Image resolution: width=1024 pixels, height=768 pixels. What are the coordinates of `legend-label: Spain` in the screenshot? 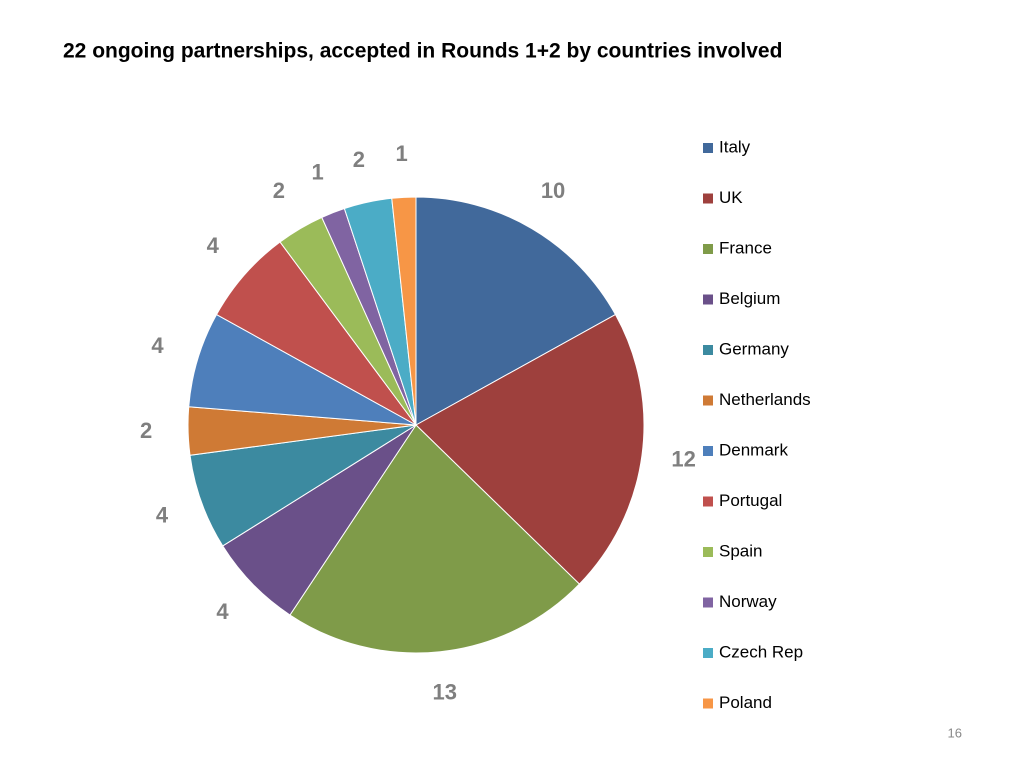 It's located at (740, 550).